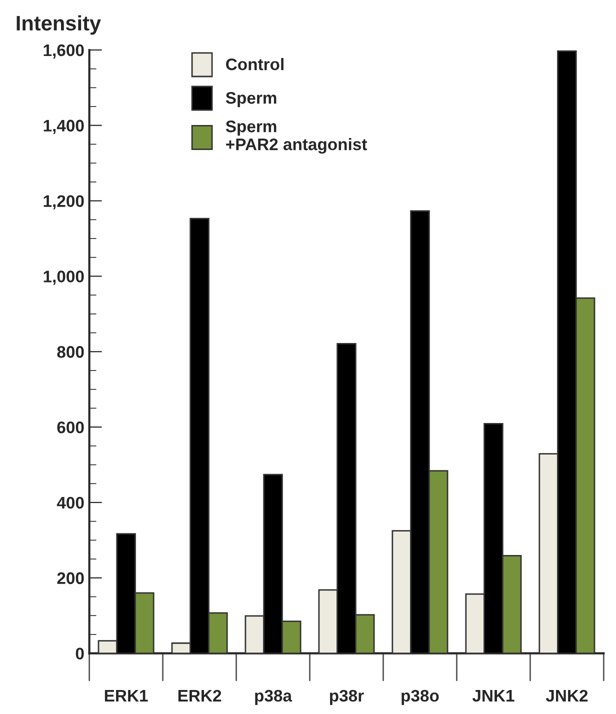 This screenshot has height=714, width=616. Describe the element at coordinates (64, 127) in the screenshot. I see `y-tick-label: 1,400` at that location.